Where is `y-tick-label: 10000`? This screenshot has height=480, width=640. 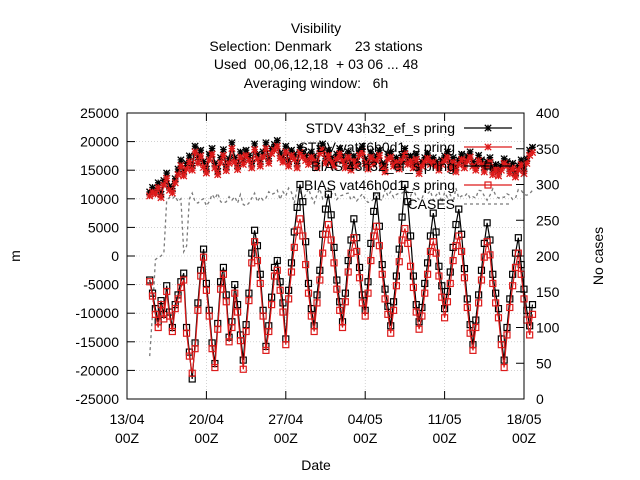
y-tick-label: 10000 is located at coordinates (99, 199).